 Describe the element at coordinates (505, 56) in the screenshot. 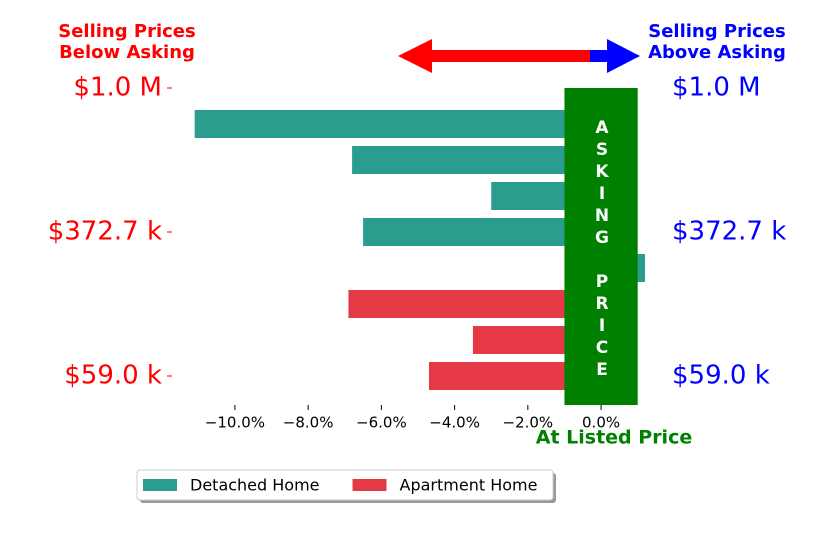

I see `arrow-left` at that location.